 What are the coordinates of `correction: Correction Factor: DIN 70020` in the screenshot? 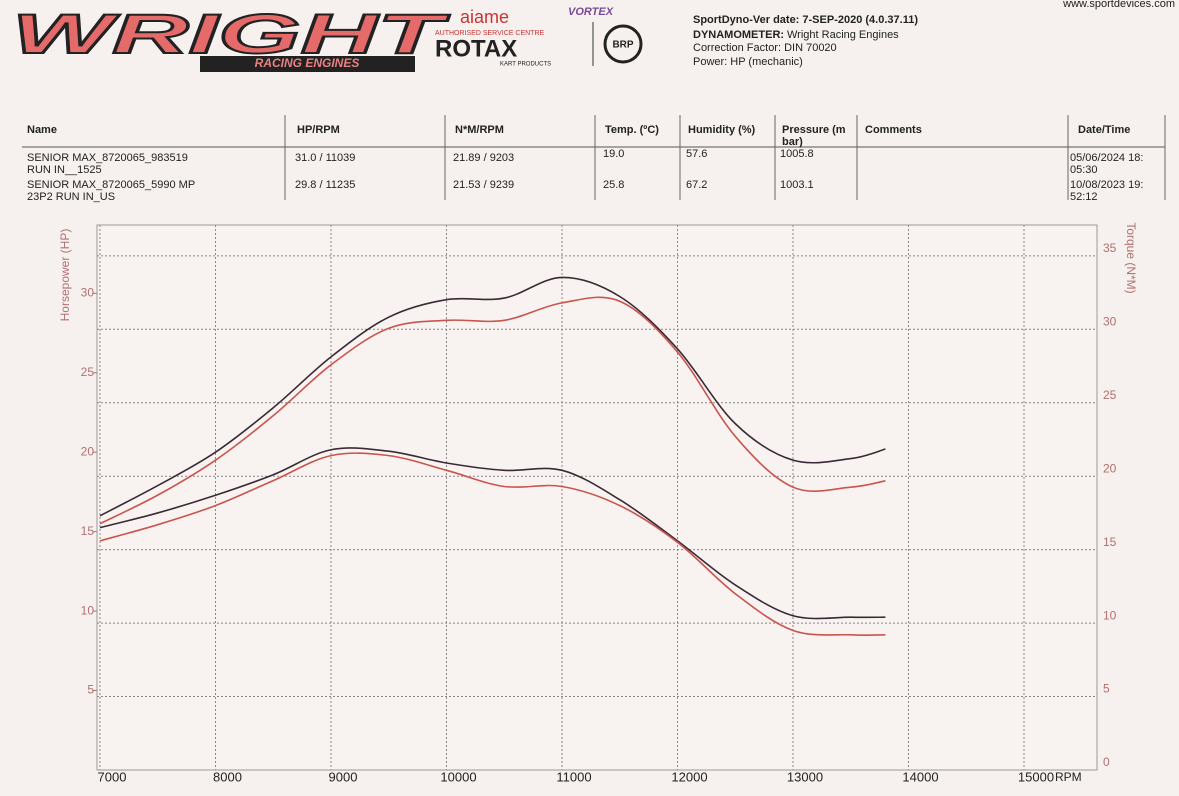 It's located at (765, 48).